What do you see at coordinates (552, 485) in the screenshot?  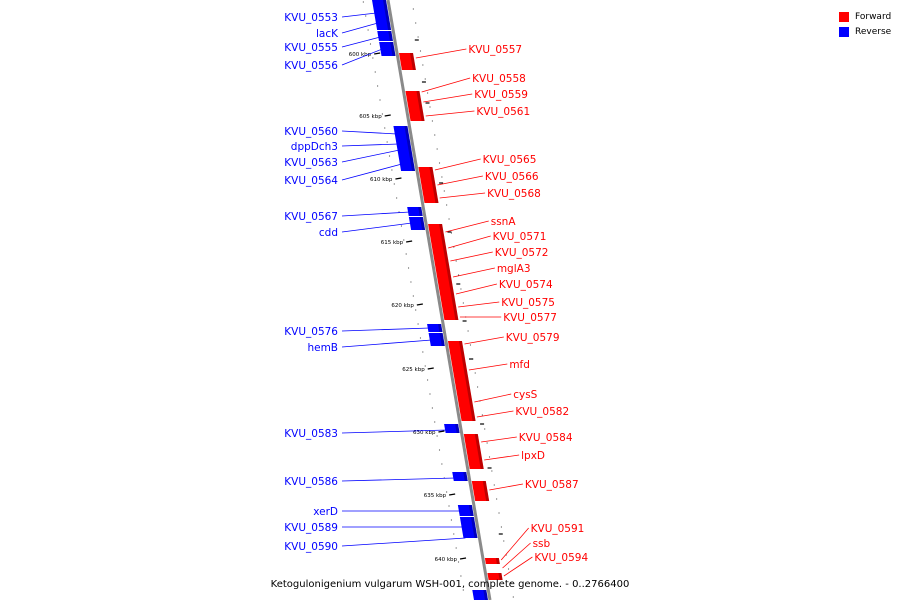 I see `forward-gene-label: KVU_0587` at bounding box center [552, 485].